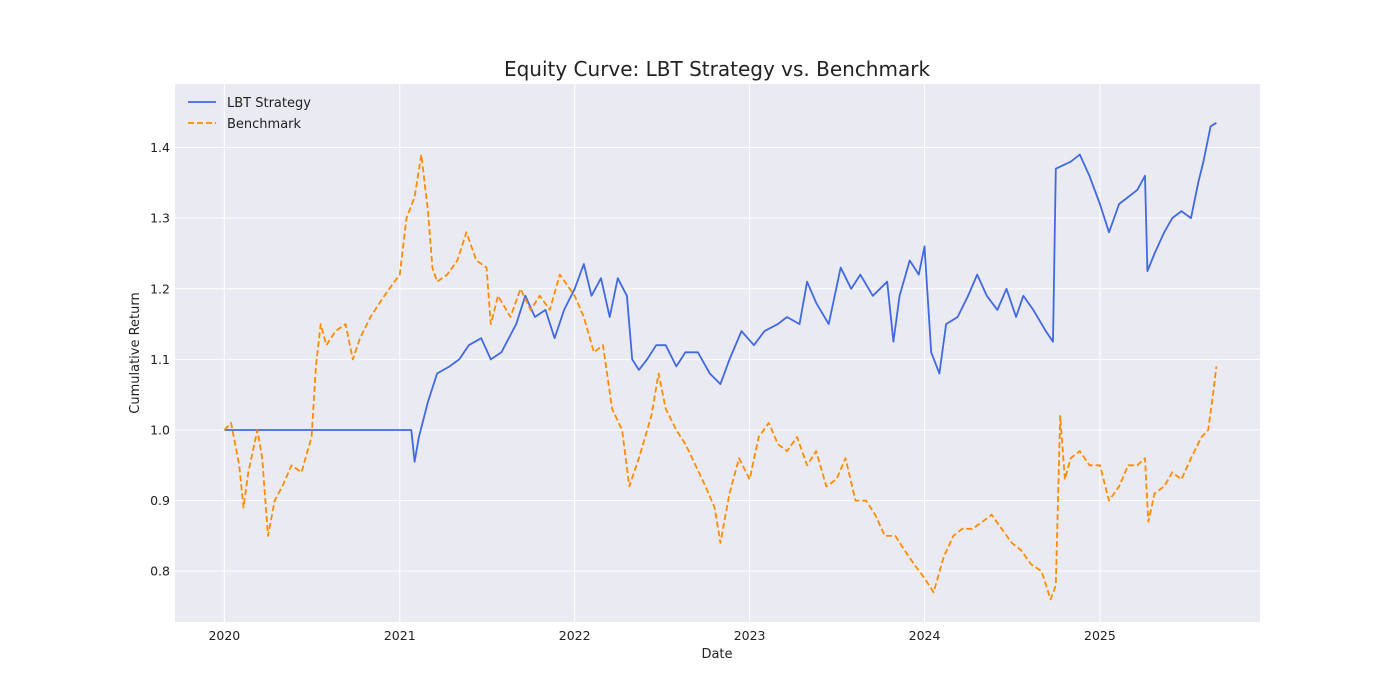  I want to click on x-tick-label: 2021, so click(400, 635).